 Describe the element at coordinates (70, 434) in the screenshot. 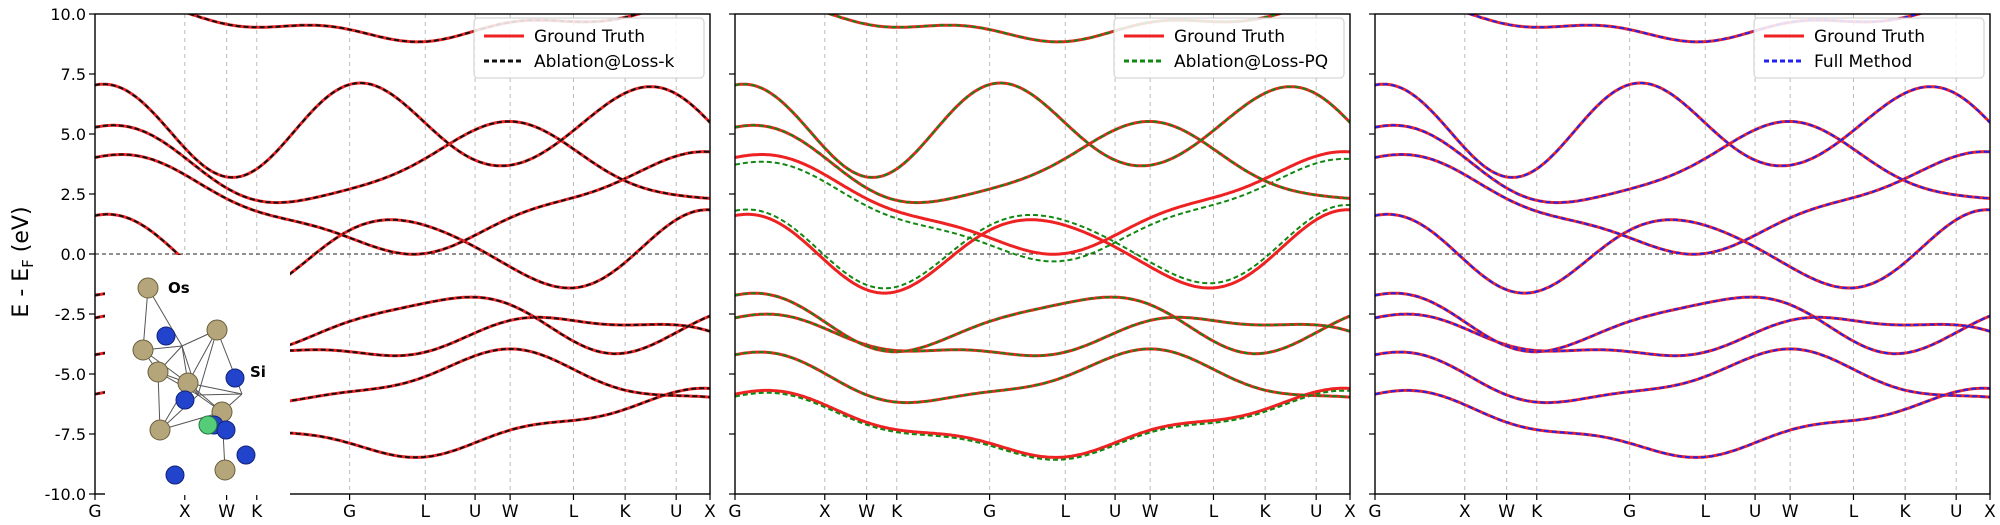

I see `y-tick-label: -7.5` at that location.